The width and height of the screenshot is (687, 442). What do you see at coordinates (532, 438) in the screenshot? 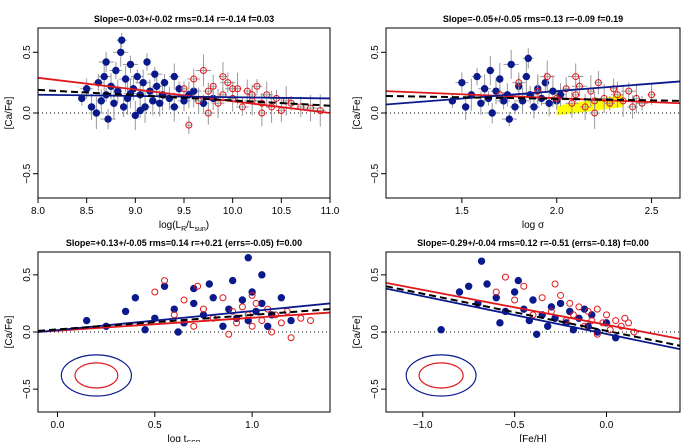
I see `x-axis-label: [Fe/H]` at bounding box center [532, 438].